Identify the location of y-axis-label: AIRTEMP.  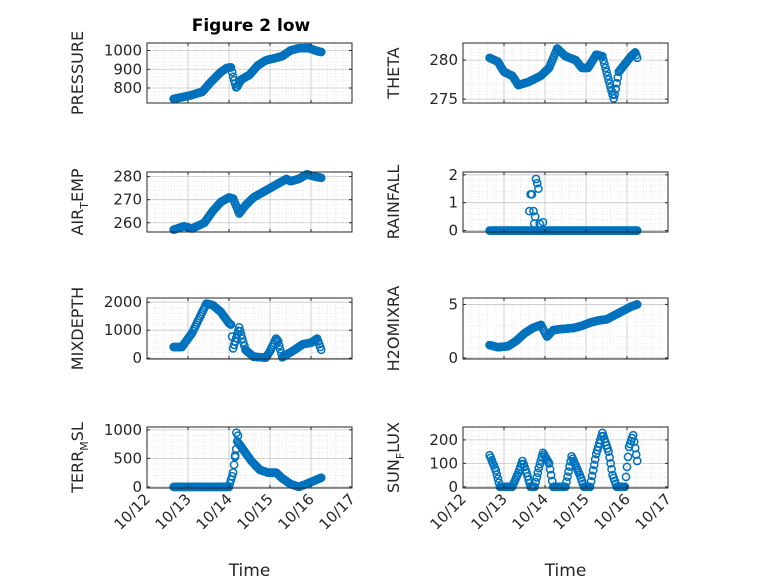
(79, 201).